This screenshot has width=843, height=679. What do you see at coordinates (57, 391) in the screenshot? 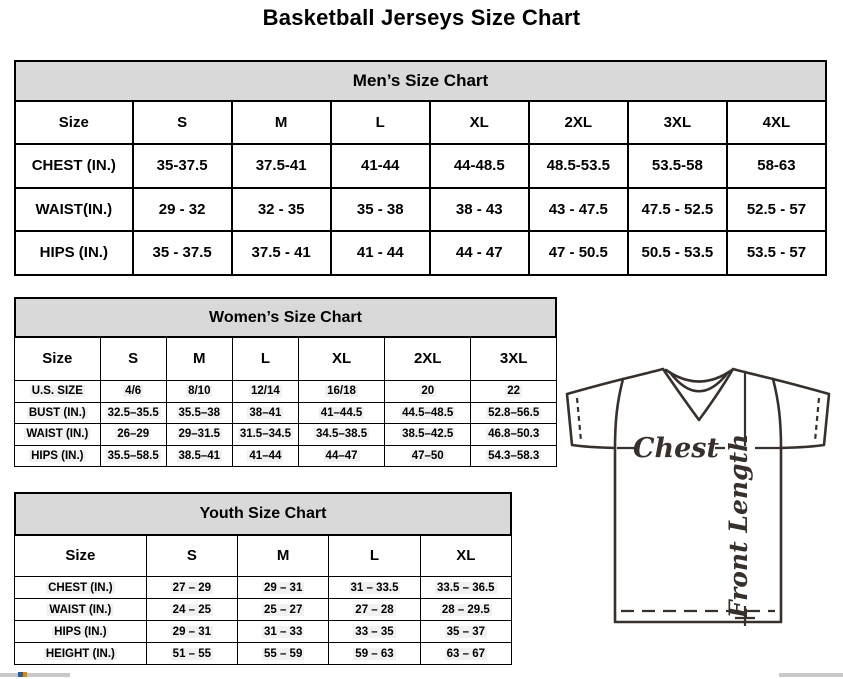
I see `row-label: U.S. SIZE` at bounding box center [57, 391].